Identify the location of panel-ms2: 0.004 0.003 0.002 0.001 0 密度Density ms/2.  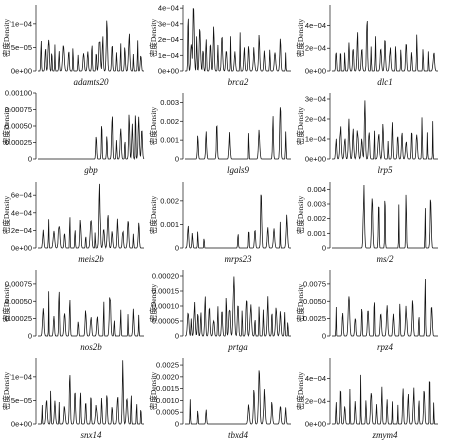
(366, 223).